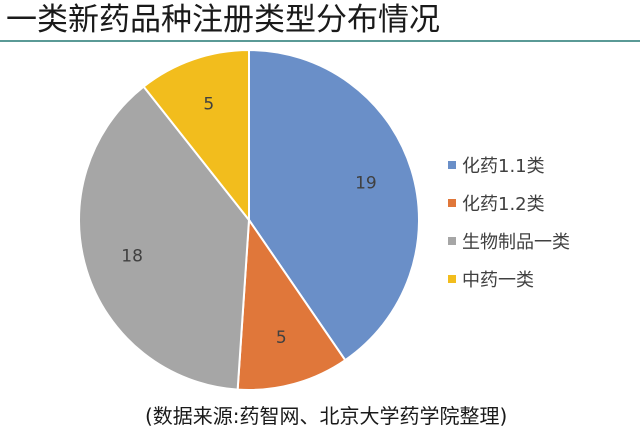 The width and height of the screenshot is (640, 436). I want to click on legend-label: 中药一类, so click(498, 280).